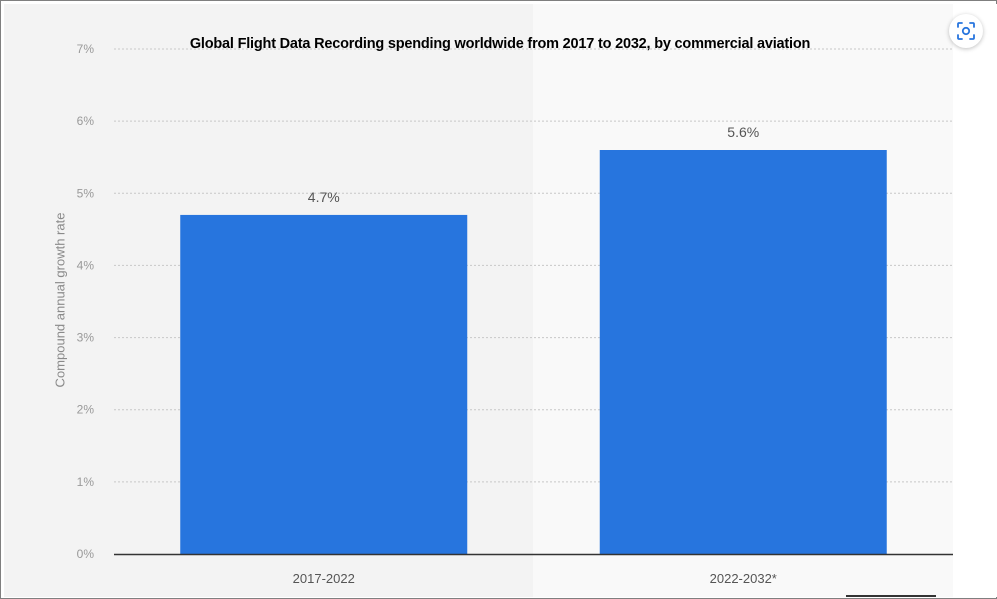  I want to click on y-tick-label: 1%, so click(86, 482).